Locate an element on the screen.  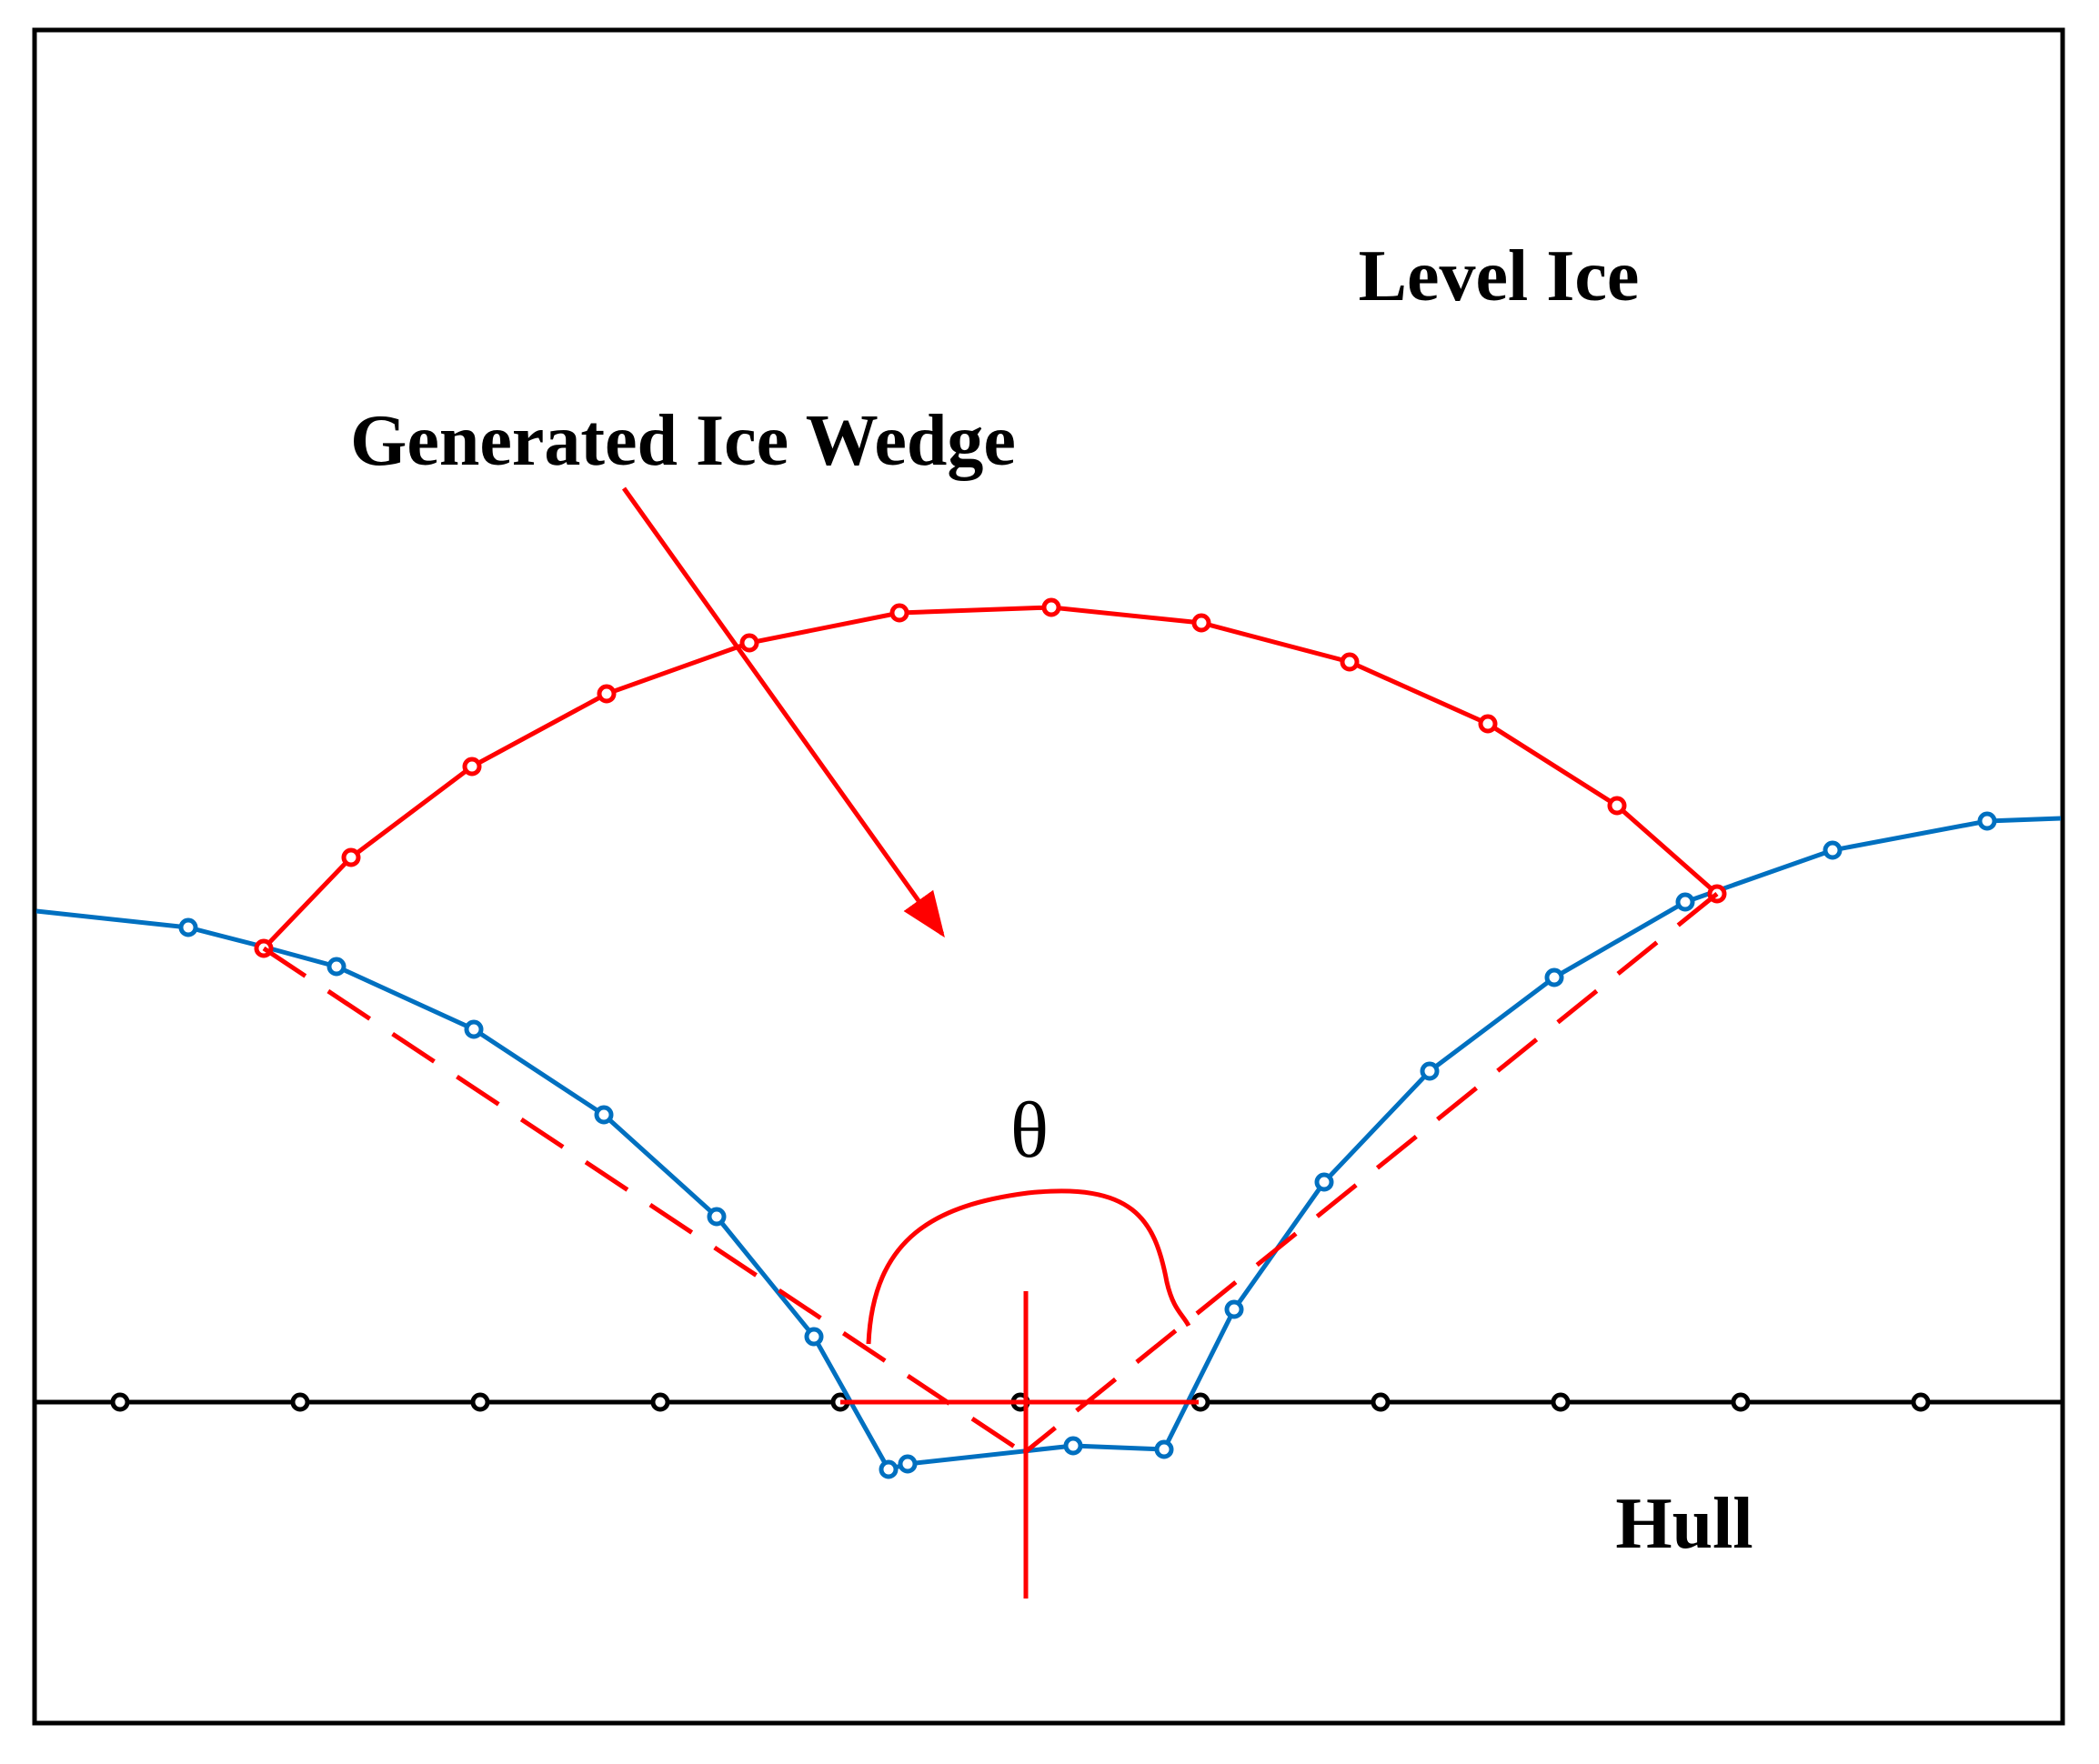
generated-ice-wedge-label: Generated Ice Wedge is located at coordinates (683, 441).